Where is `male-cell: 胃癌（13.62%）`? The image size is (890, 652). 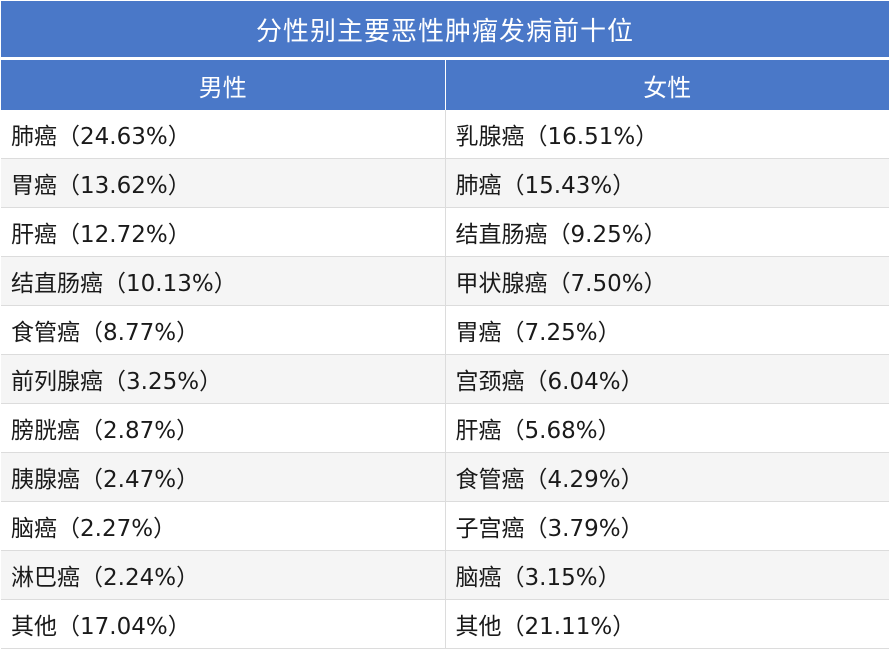 male-cell: 胃癌（13.62%） is located at coordinates (101, 186).